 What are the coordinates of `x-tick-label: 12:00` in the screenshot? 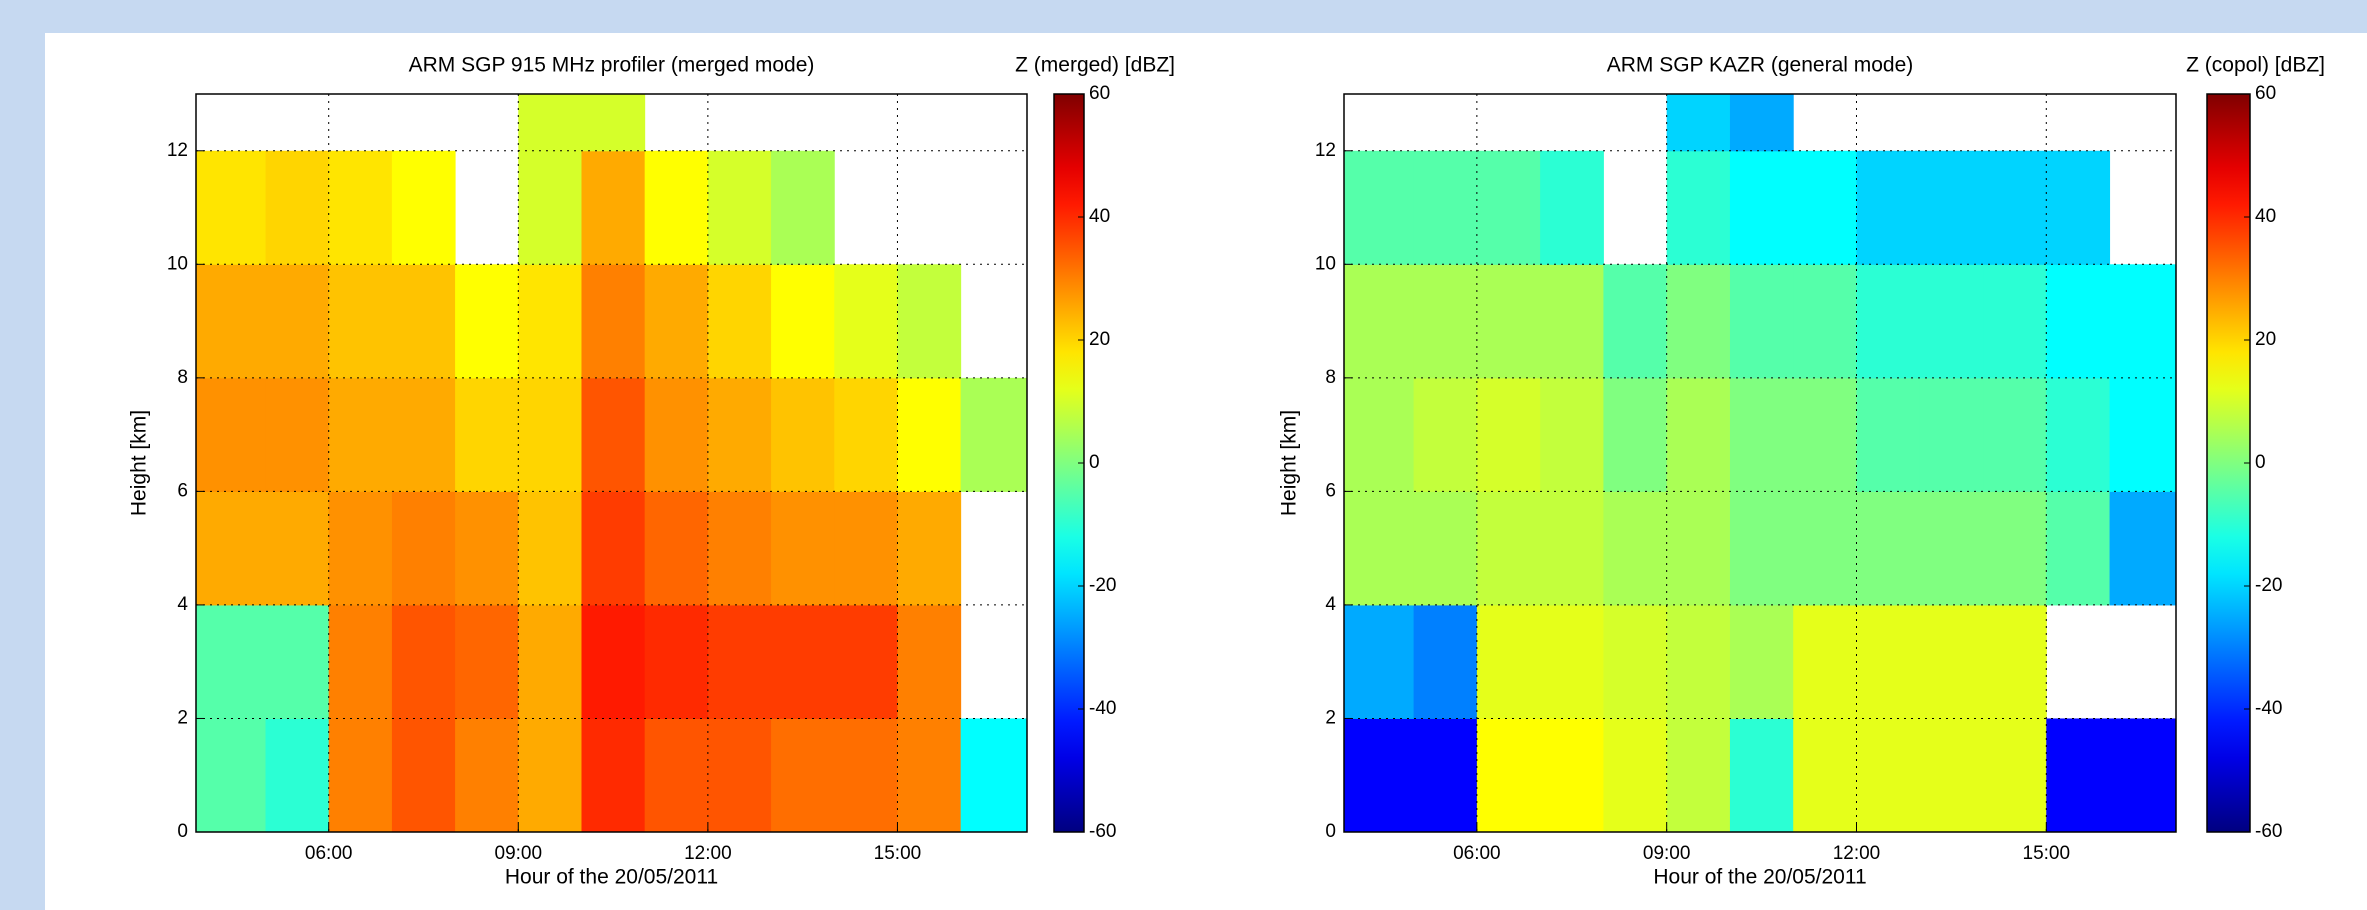 It's located at (708, 853).